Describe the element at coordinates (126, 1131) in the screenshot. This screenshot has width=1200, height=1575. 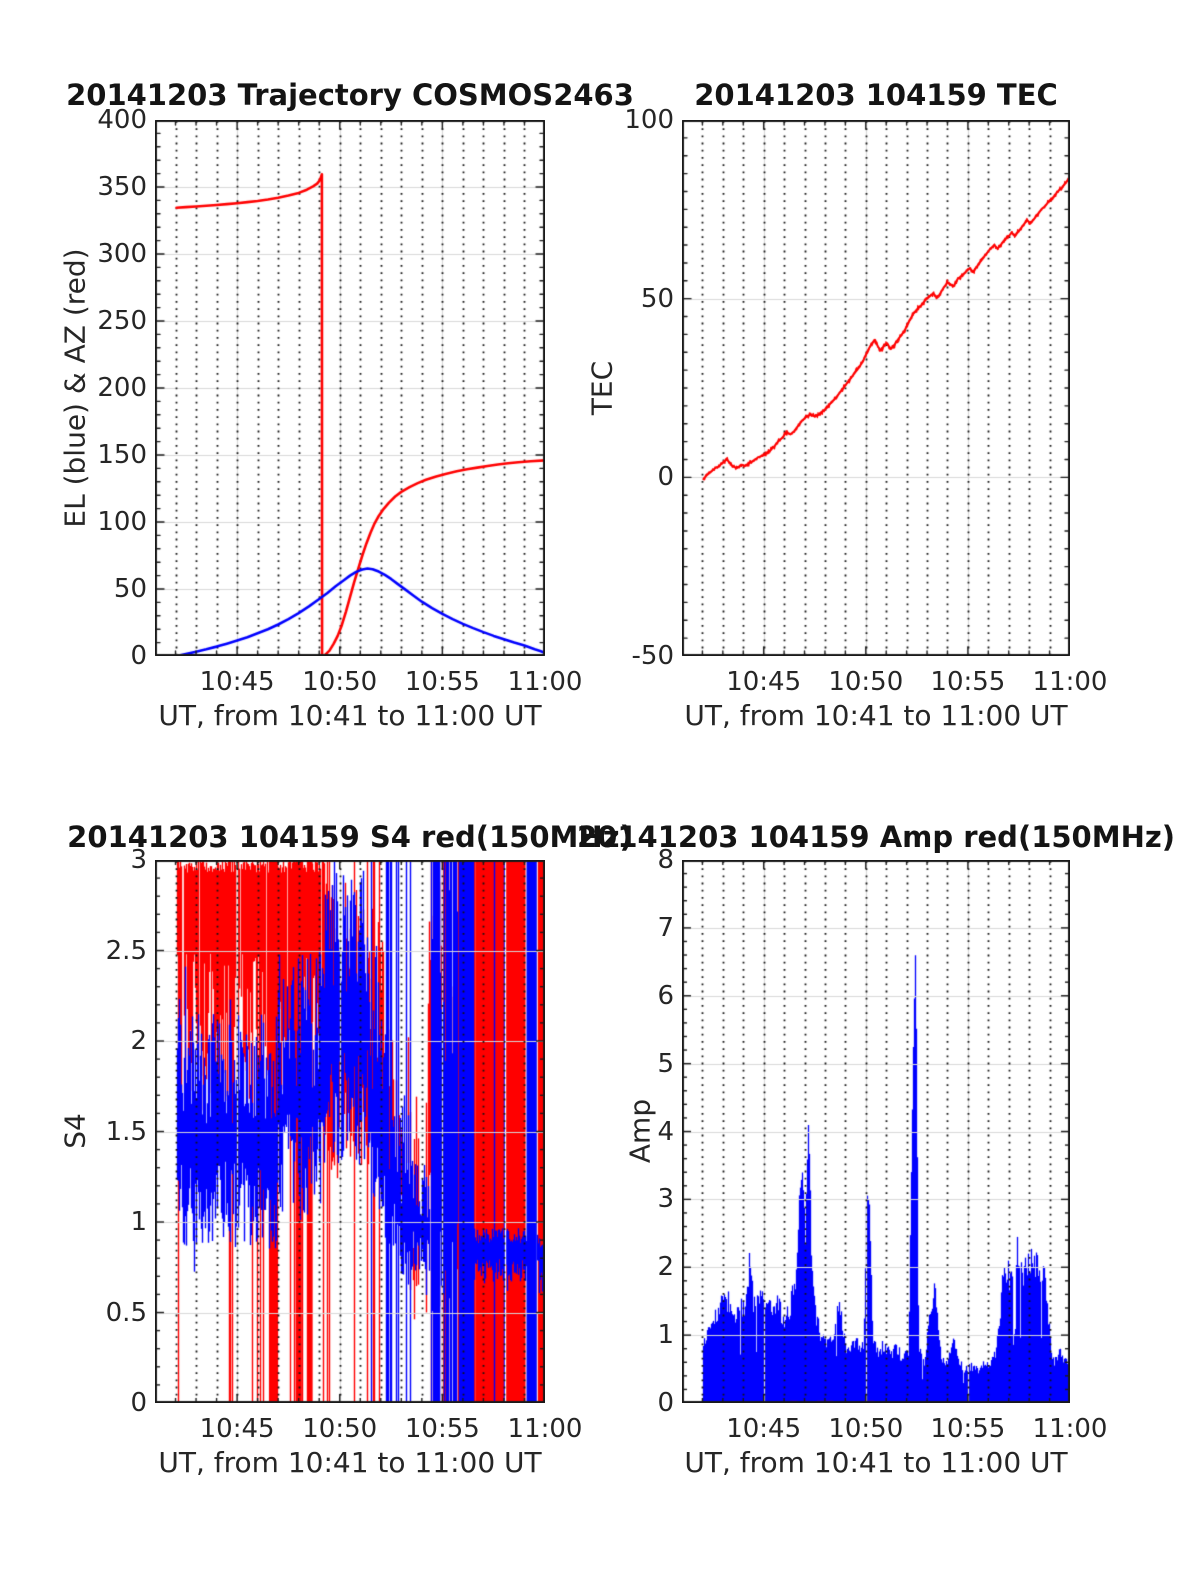
I see `y-tick-label-s4: 1.5` at that location.